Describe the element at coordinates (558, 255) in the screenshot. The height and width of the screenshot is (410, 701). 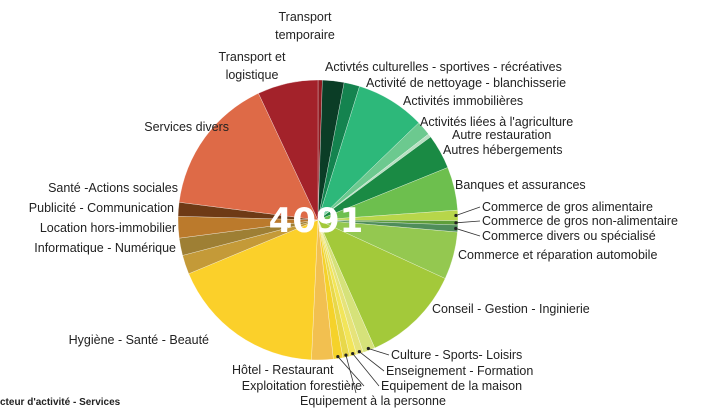
I see `slice-label: Commerce et réparation automobile` at that location.